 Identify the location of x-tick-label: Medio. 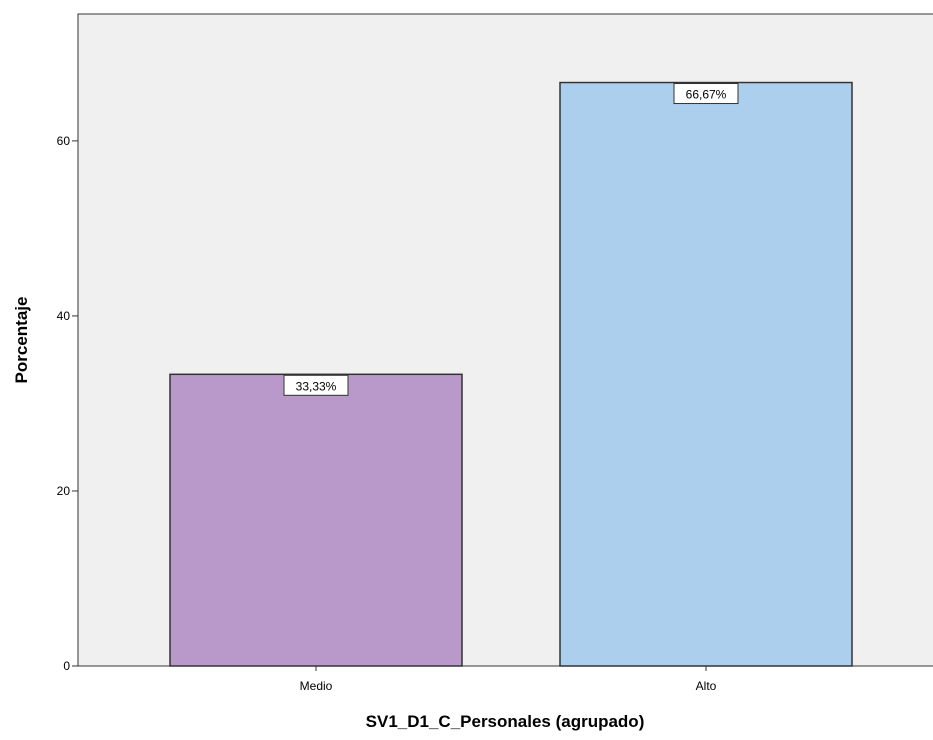
(316, 686).